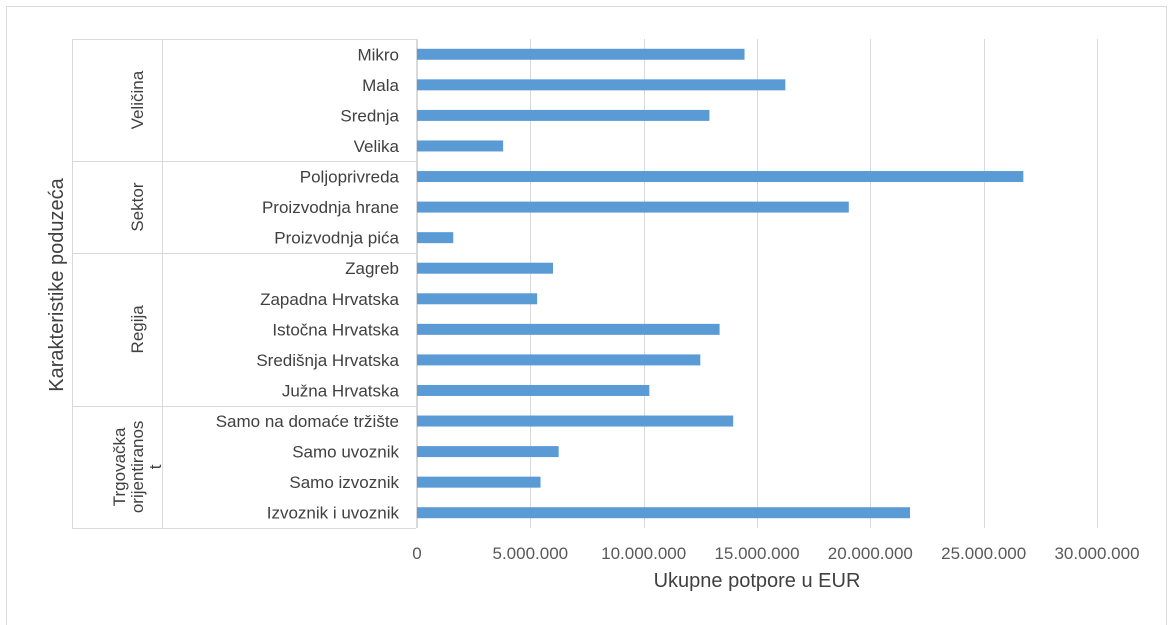  What do you see at coordinates (57, 284) in the screenshot?
I see `y-axis-title: Karakteristike poduzeća` at bounding box center [57, 284].